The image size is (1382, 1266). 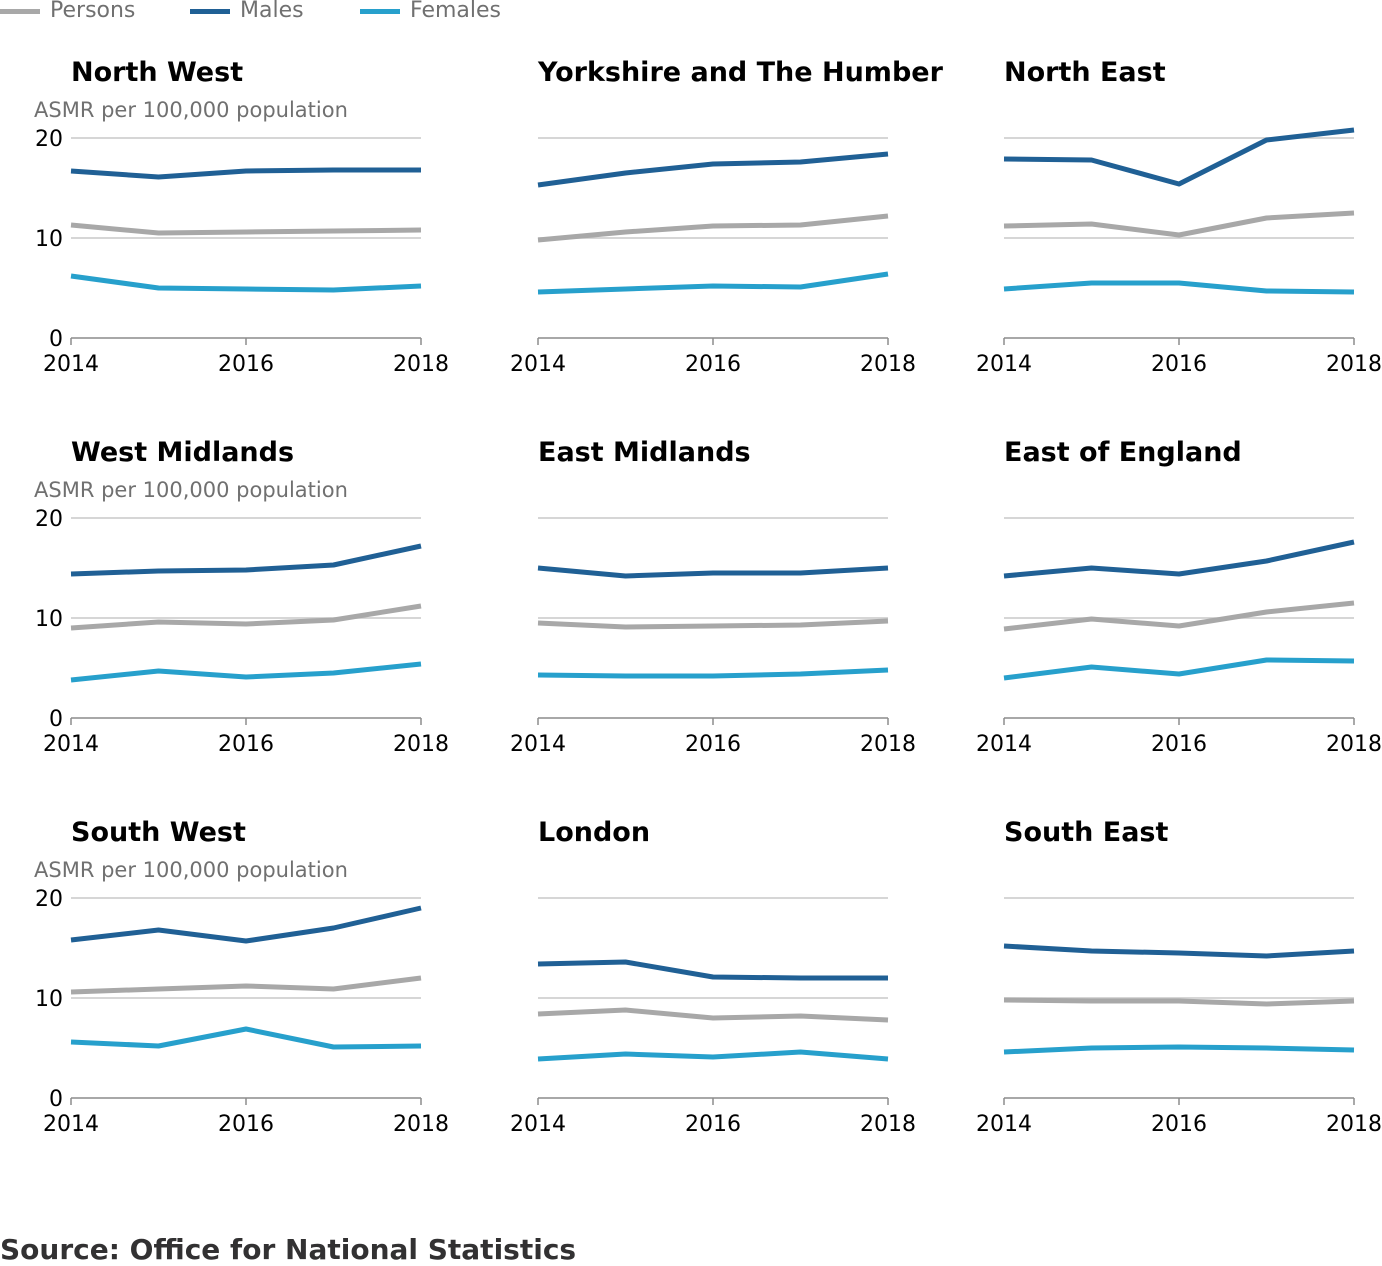 What do you see at coordinates (246, 1124) in the screenshot?
I see `x-tick-label-south-west-2016: 2016` at bounding box center [246, 1124].